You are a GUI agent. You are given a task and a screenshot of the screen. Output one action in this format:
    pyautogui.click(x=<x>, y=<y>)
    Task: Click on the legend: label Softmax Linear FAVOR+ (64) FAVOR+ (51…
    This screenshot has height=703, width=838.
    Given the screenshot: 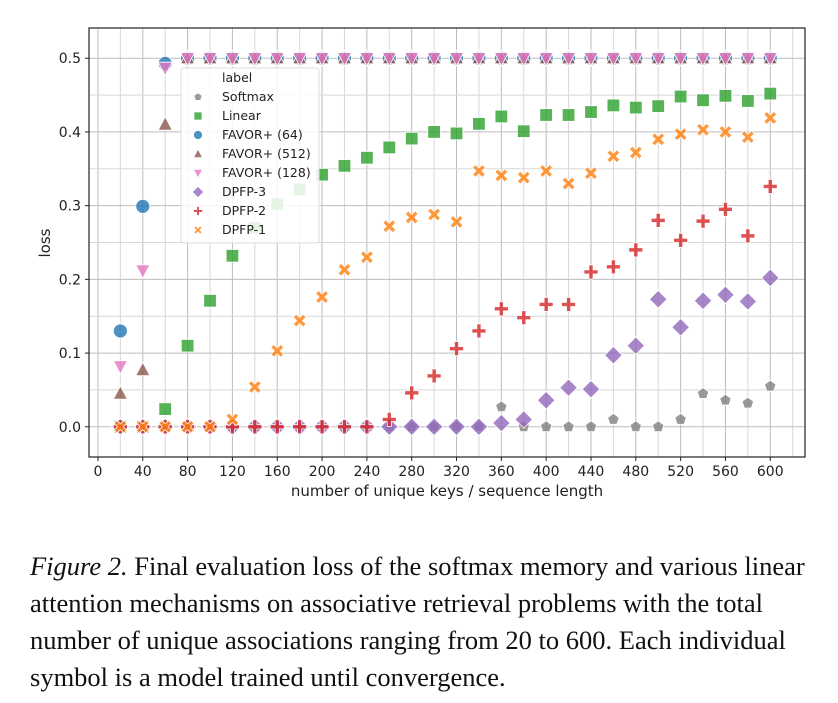 What is the action you would take?
    pyautogui.click(x=250, y=155)
    